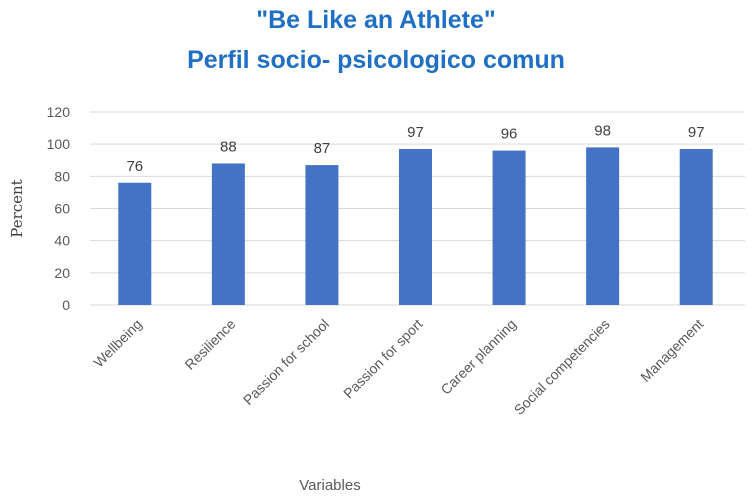 The width and height of the screenshot is (752, 497). Describe the element at coordinates (509, 134) in the screenshot. I see `data-label: 96` at that location.